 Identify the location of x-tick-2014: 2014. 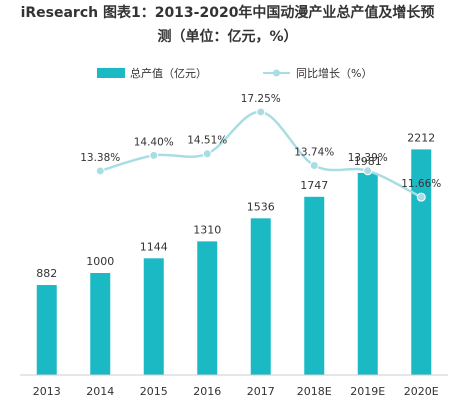
(100, 391).